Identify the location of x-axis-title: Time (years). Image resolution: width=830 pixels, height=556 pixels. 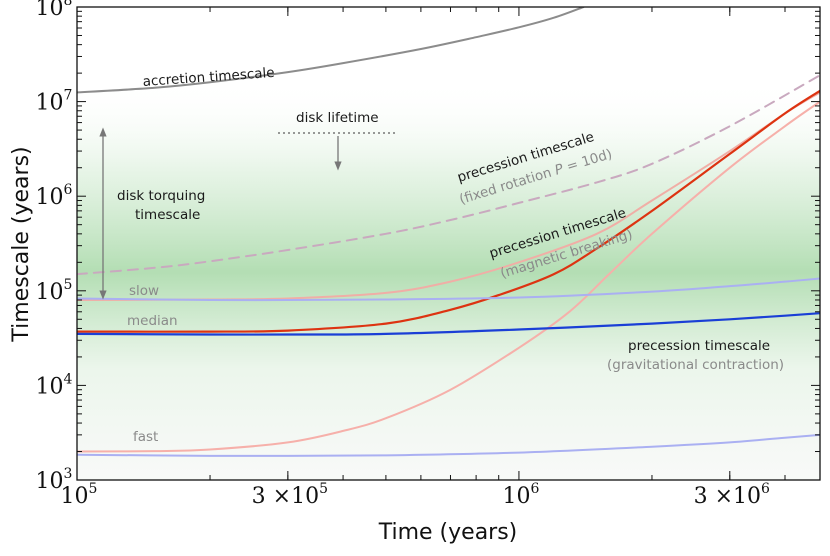
(448, 532).